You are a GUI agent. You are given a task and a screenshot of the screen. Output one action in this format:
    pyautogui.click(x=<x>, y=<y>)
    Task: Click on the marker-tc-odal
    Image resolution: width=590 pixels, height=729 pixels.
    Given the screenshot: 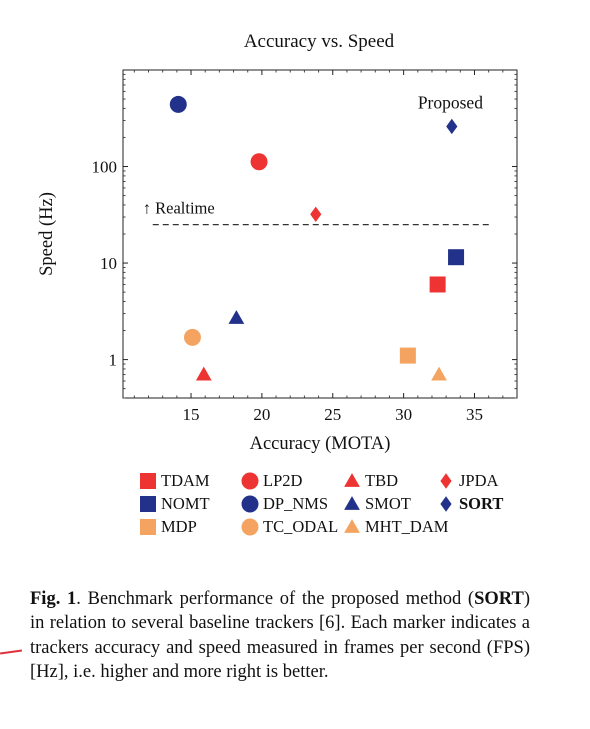 What is the action you would take?
    pyautogui.click(x=192, y=337)
    